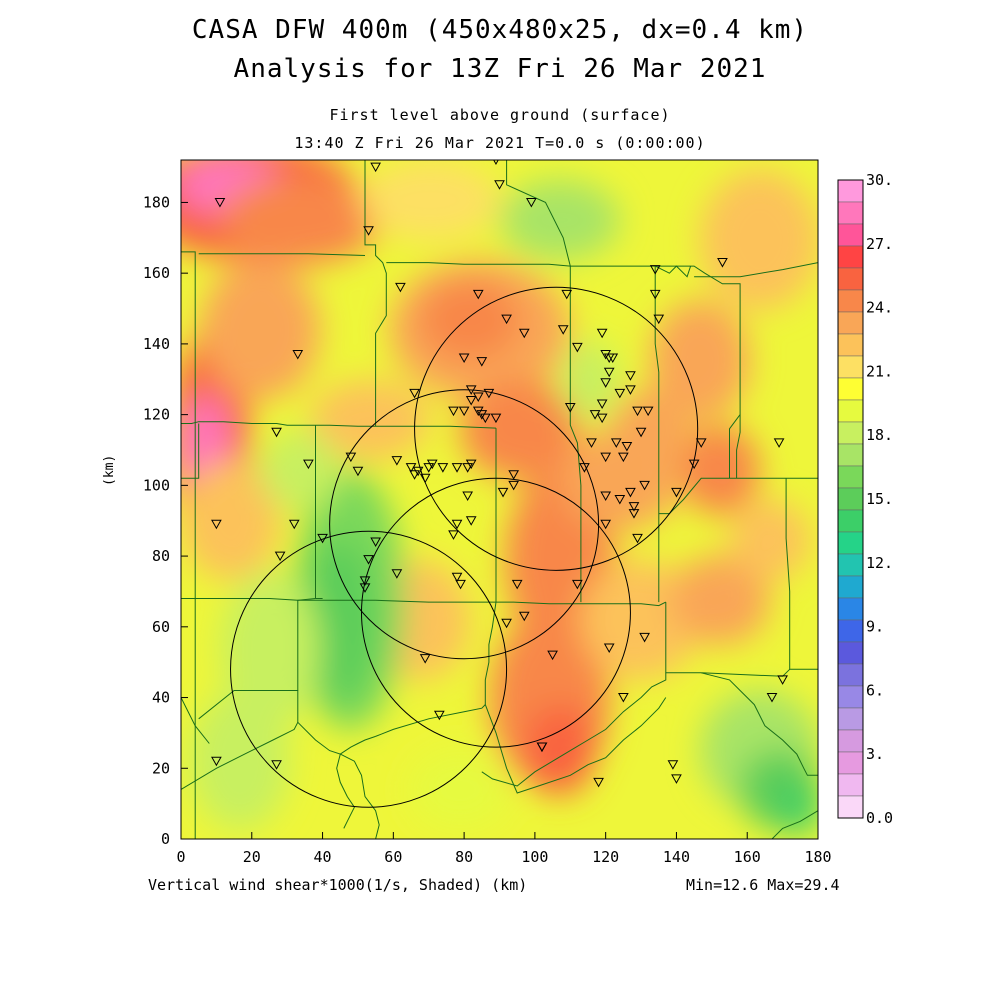 The width and height of the screenshot is (1000, 1000). What do you see at coordinates (879, 308) in the screenshot?
I see `colorbar-label: 24.` at bounding box center [879, 308].